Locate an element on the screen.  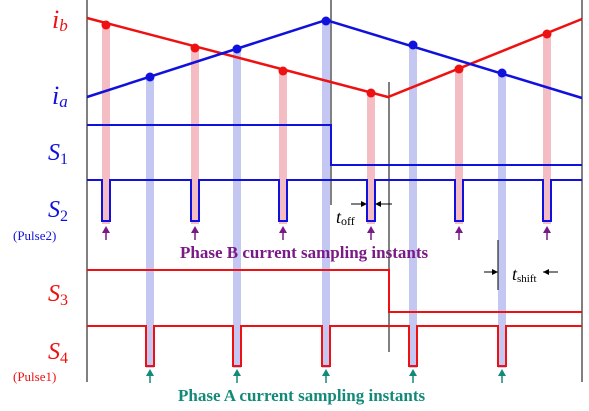
tshift-arrowhead-left is located at coordinates (495, 272).